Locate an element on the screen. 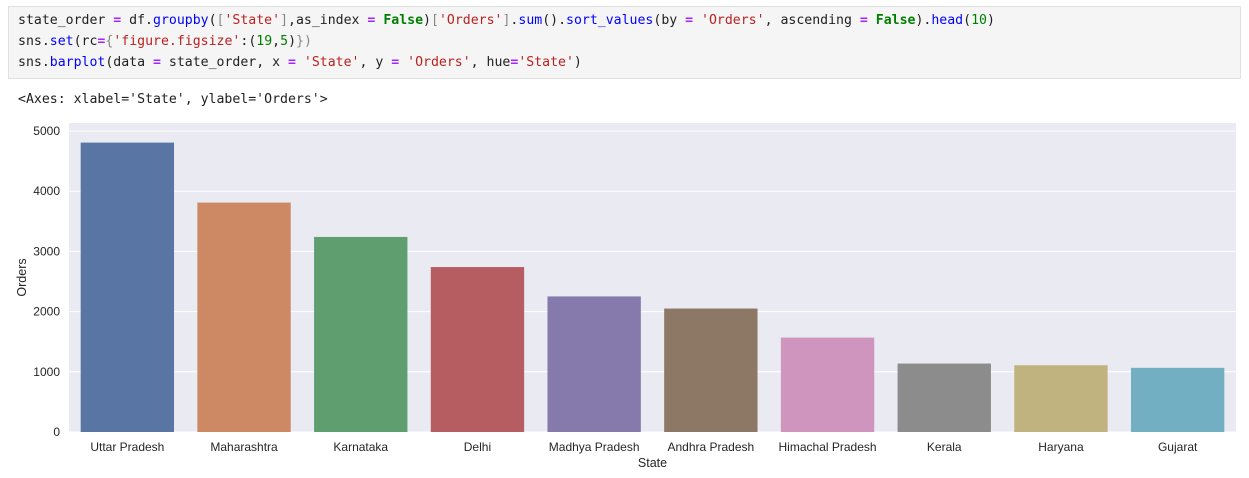  y-tick-label: 5000 is located at coordinates (46, 131).